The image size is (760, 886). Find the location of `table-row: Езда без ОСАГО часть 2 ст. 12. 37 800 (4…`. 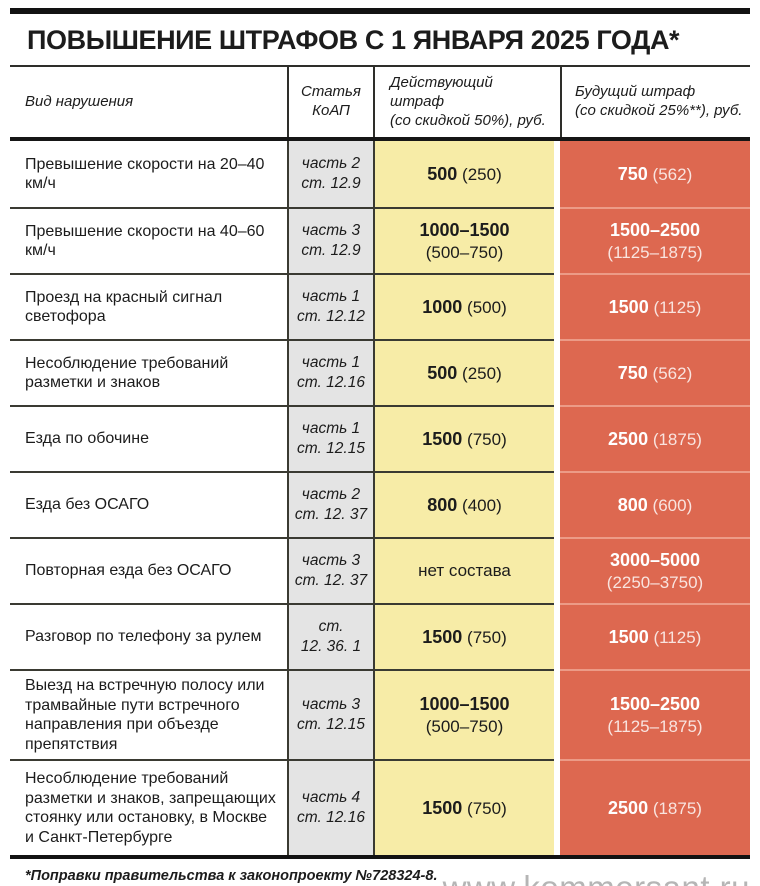

table-row: Езда без ОСАГО часть 2 ст. 12. 37 800 (4… is located at coordinates (380, 504).